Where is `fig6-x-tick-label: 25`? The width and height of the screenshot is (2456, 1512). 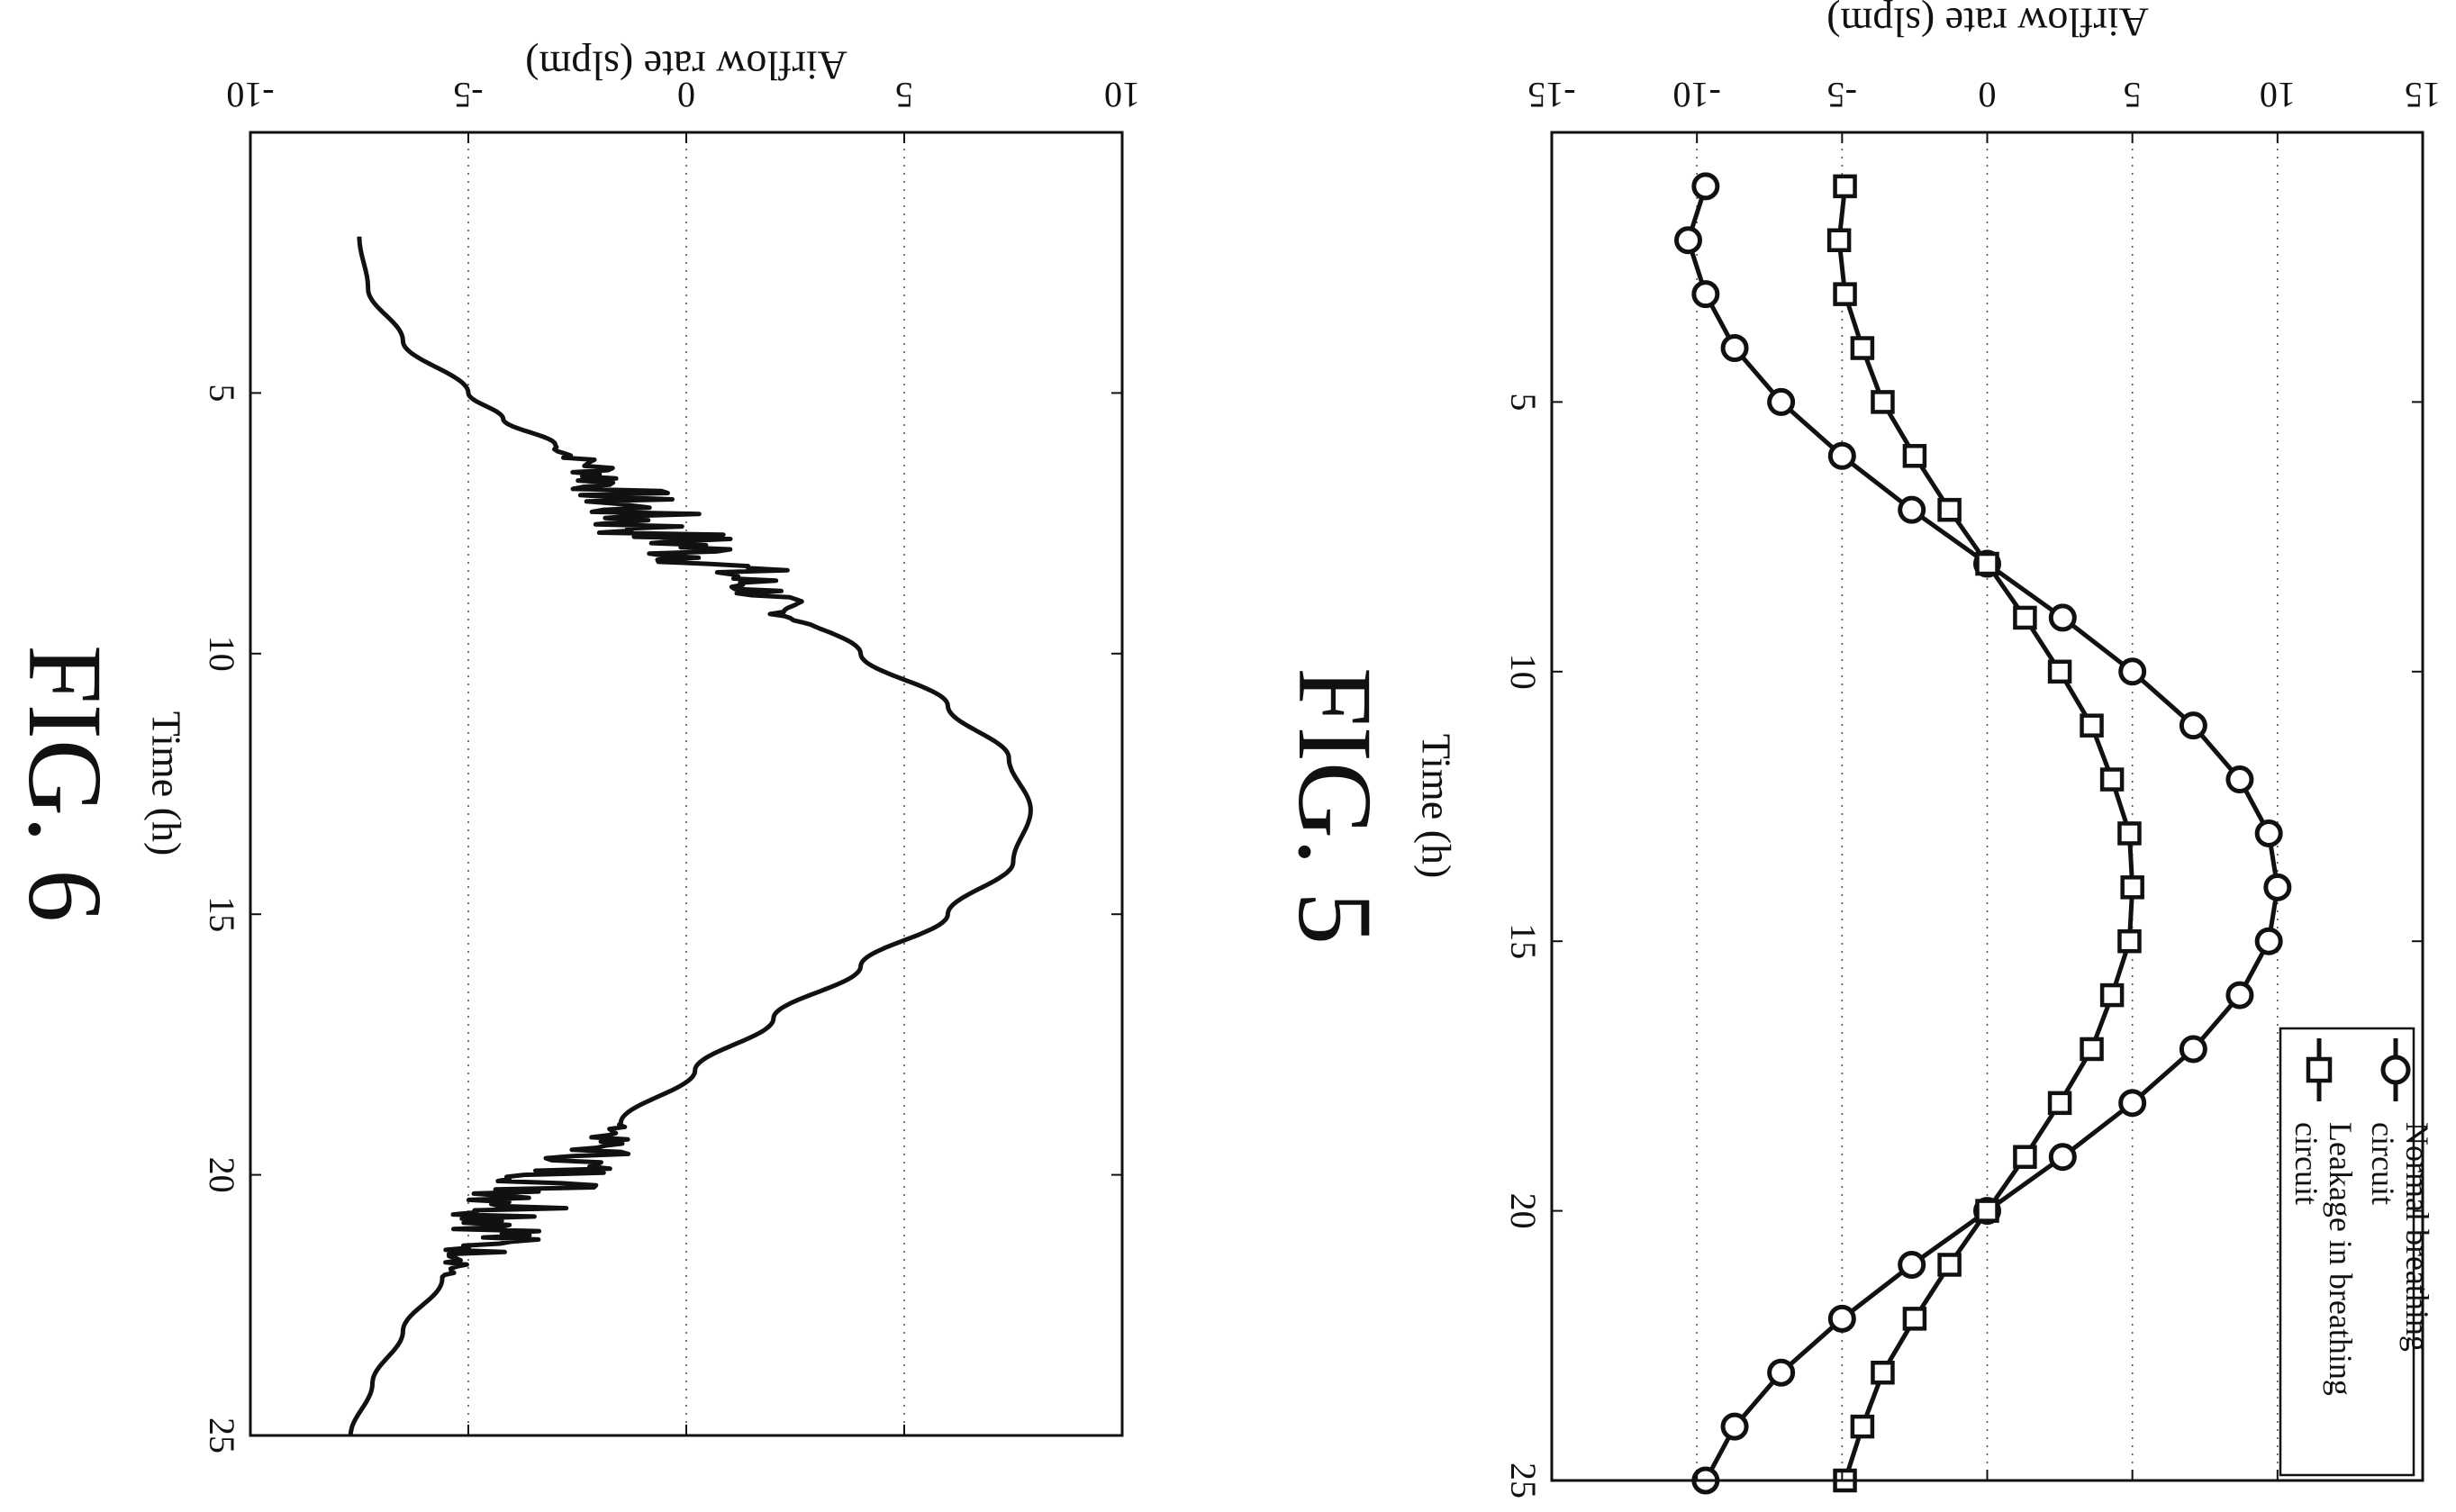 fig6-x-tick-label: 25 is located at coordinates (222, 1435).